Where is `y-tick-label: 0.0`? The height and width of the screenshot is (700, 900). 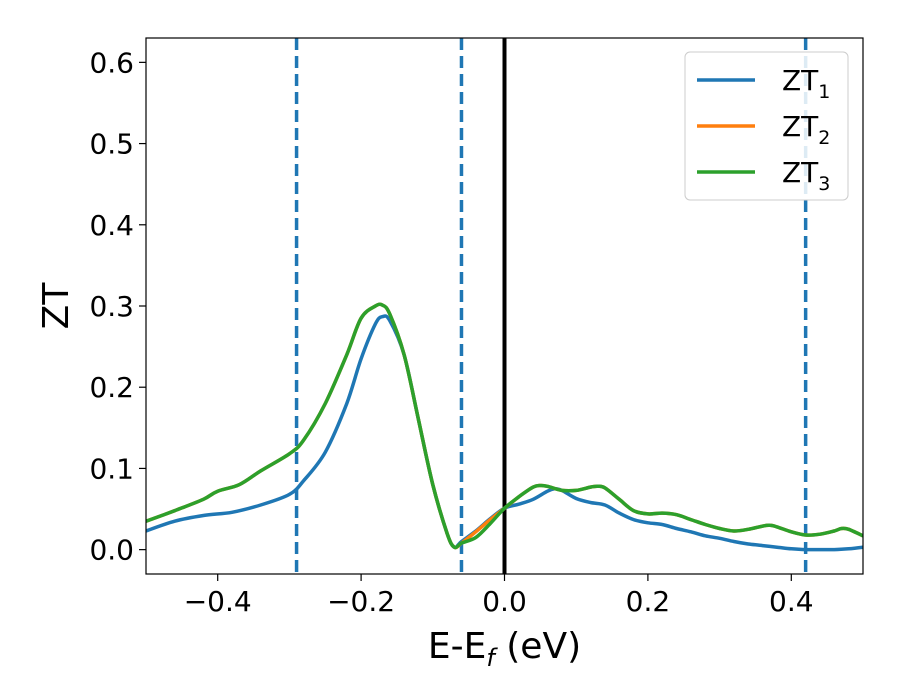
y-tick-label: 0.0 is located at coordinates (111, 550).